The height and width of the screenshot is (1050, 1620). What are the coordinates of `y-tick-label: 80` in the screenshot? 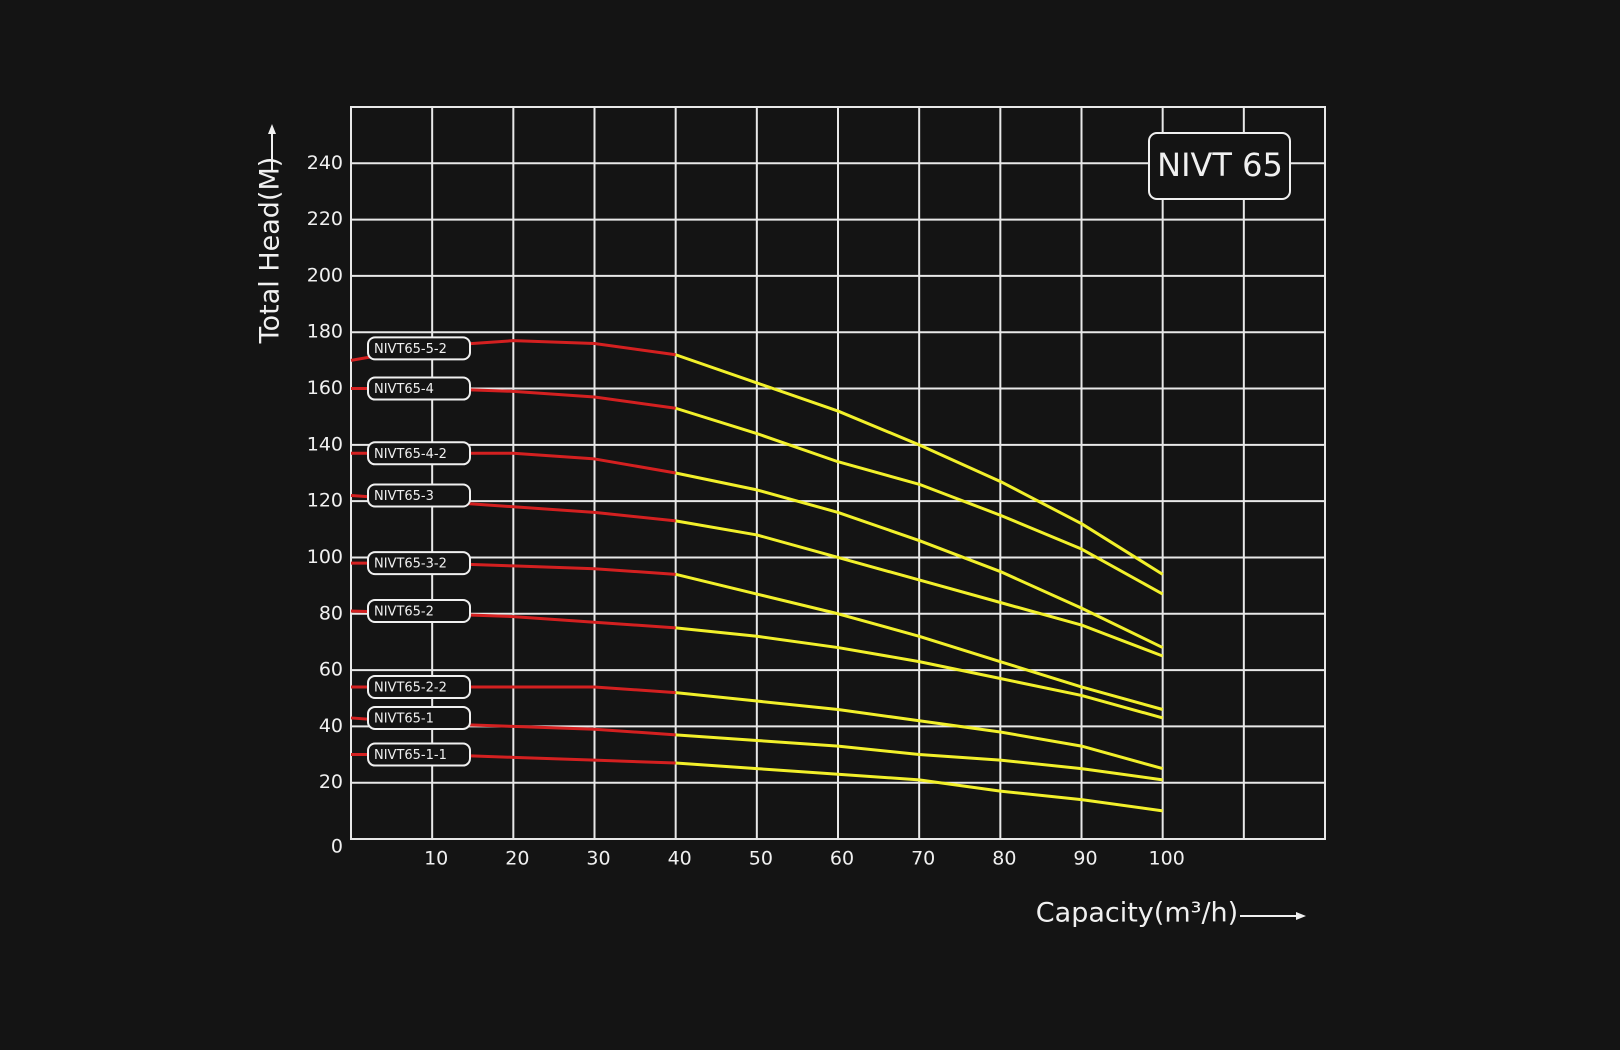 It's located at (331, 613).